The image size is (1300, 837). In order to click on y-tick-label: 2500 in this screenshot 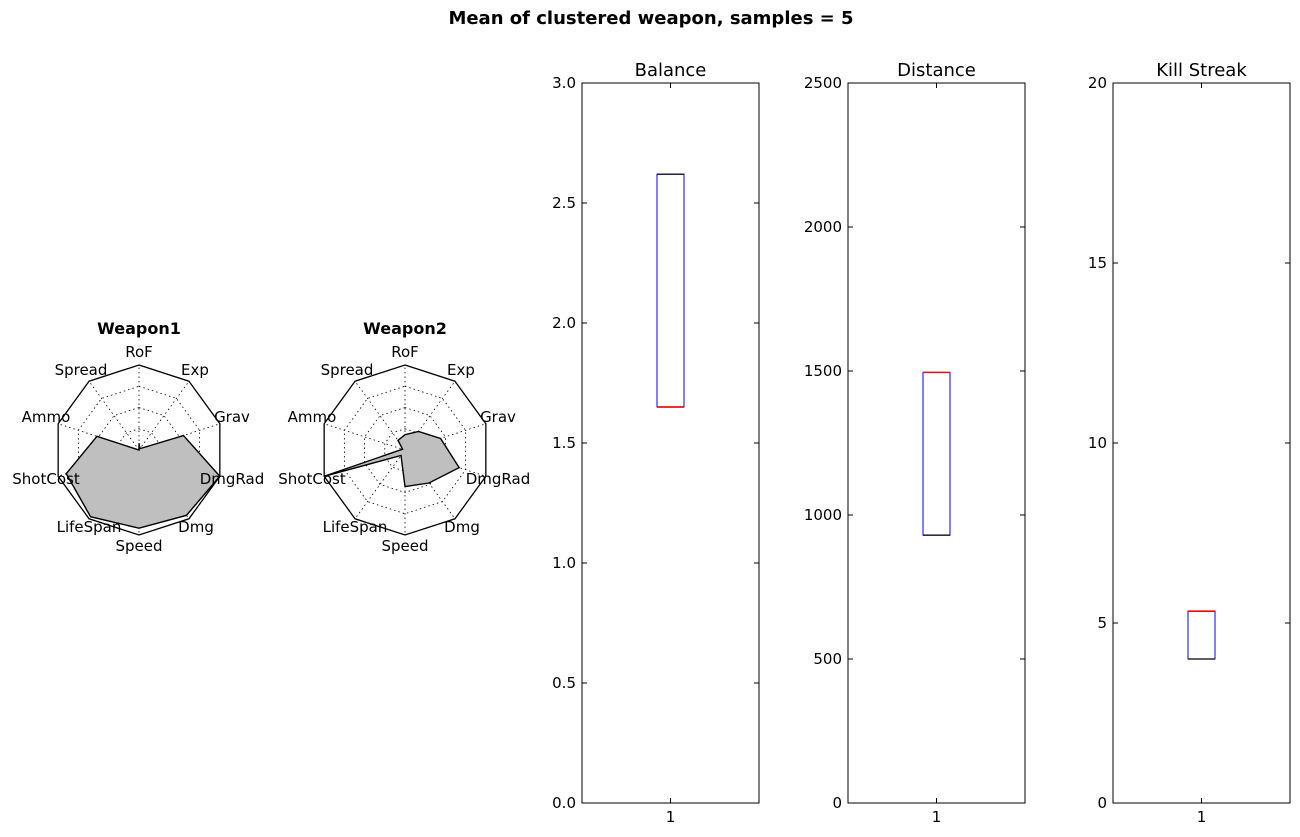, I will do `click(823, 83)`.